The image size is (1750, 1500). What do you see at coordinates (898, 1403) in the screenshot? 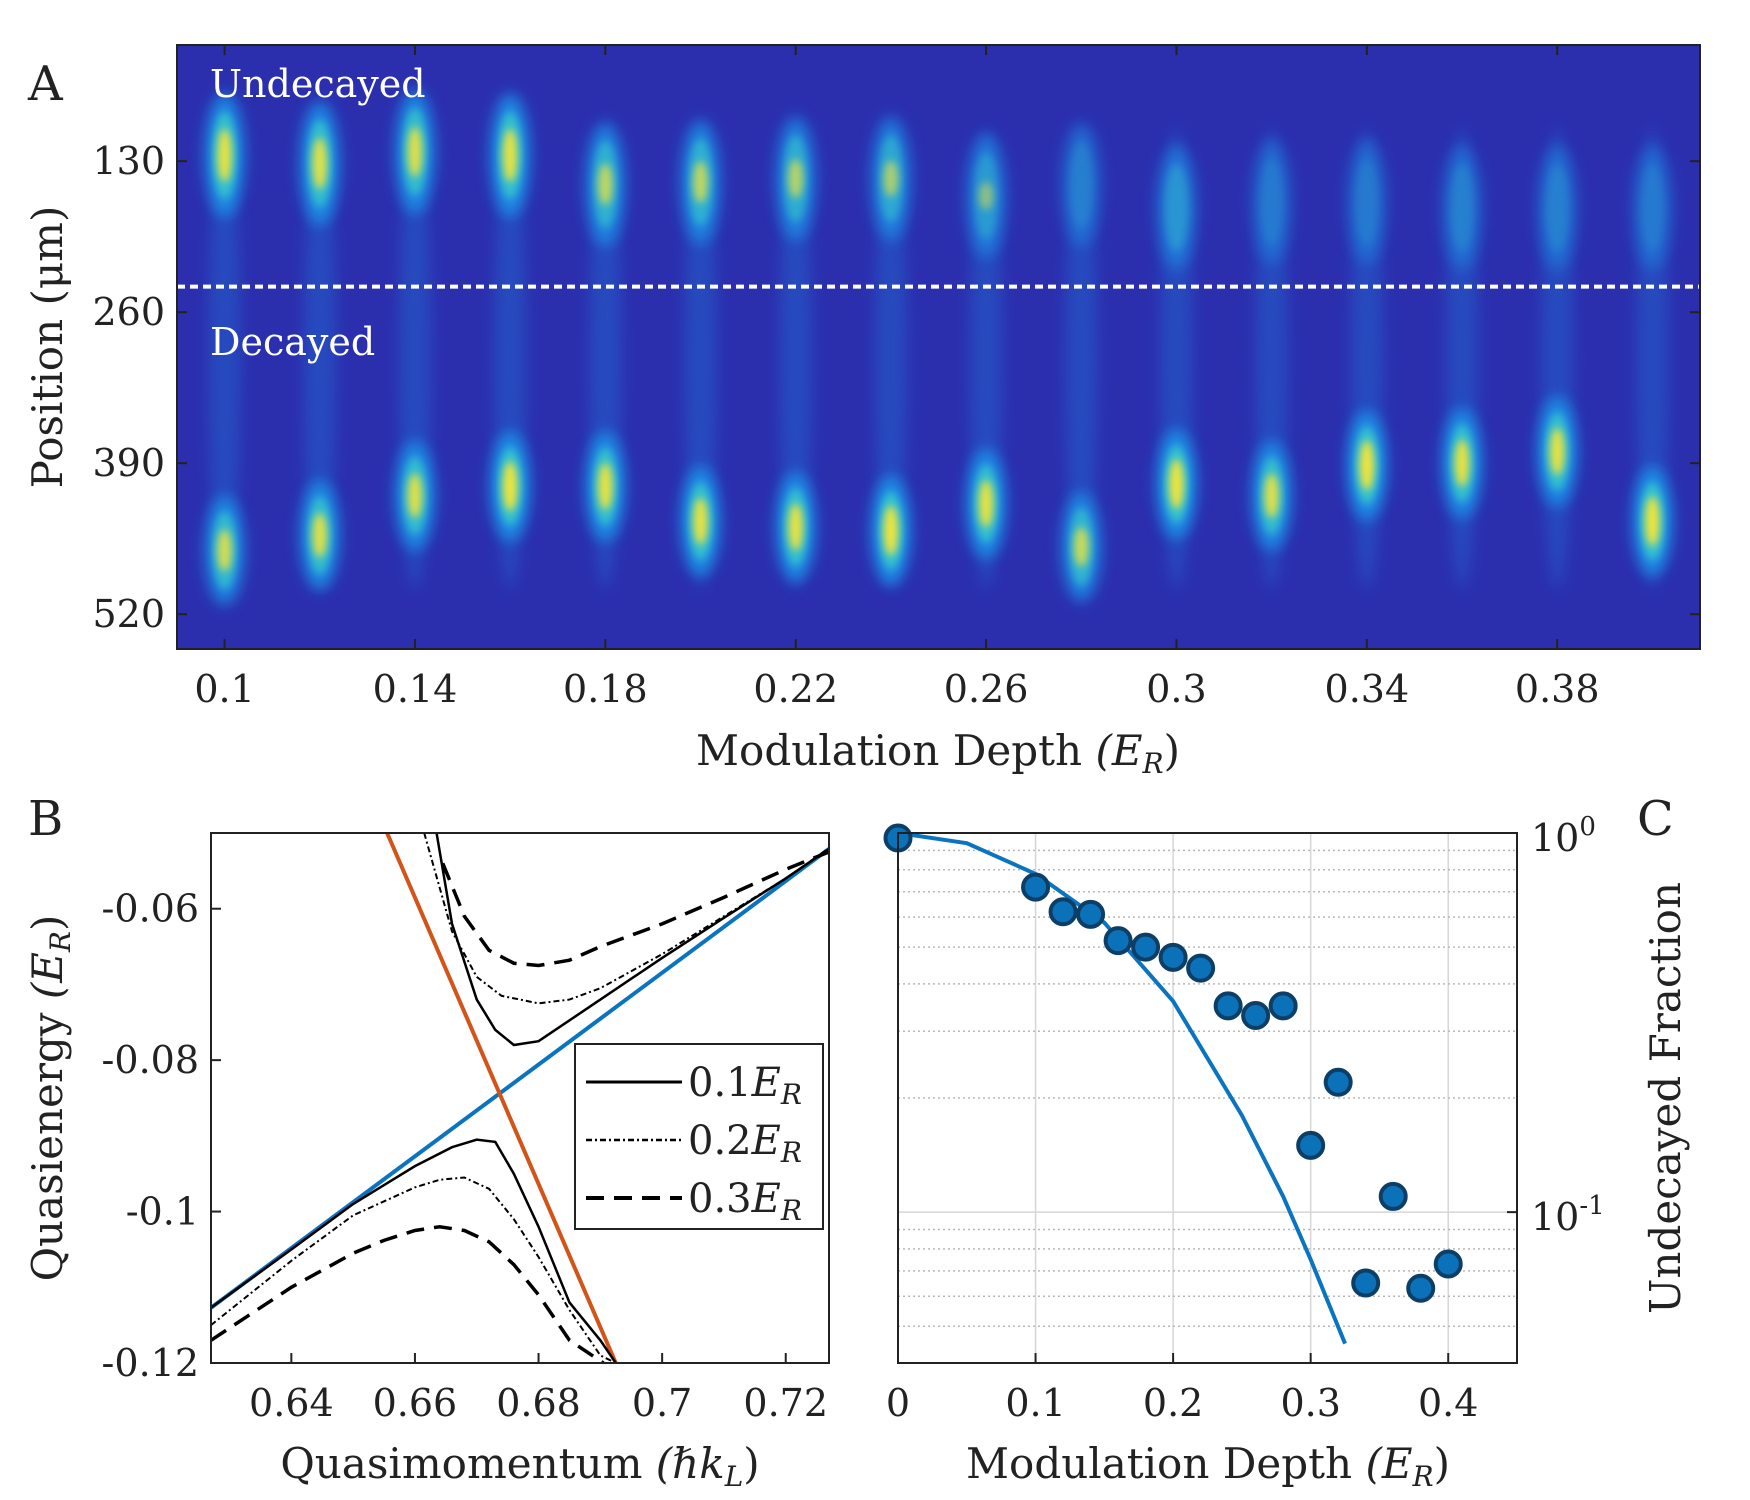
I see `x-tick-label: 0` at bounding box center [898, 1403].